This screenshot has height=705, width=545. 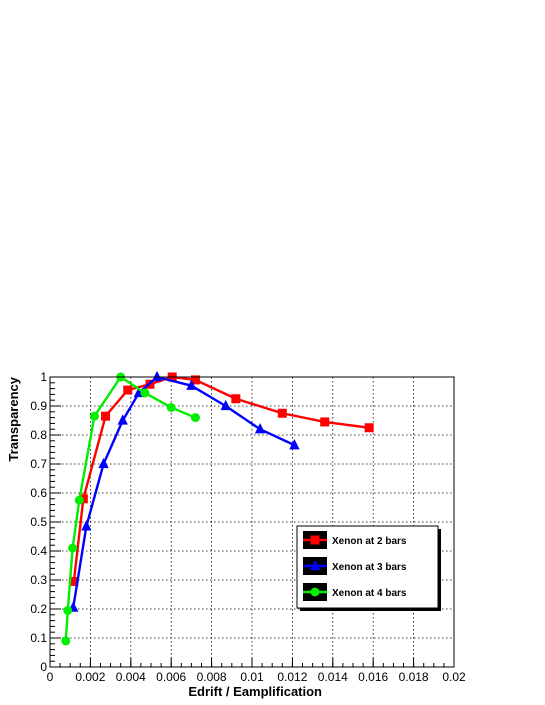 What do you see at coordinates (38, 580) in the screenshot?
I see `y-tick-label: 0.3` at bounding box center [38, 580].